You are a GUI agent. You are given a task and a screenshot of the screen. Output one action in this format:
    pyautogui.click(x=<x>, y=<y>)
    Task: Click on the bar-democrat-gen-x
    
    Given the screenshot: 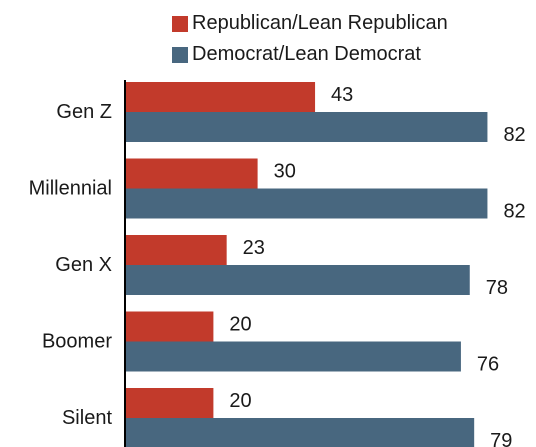 What is the action you would take?
    pyautogui.click(x=297, y=280)
    